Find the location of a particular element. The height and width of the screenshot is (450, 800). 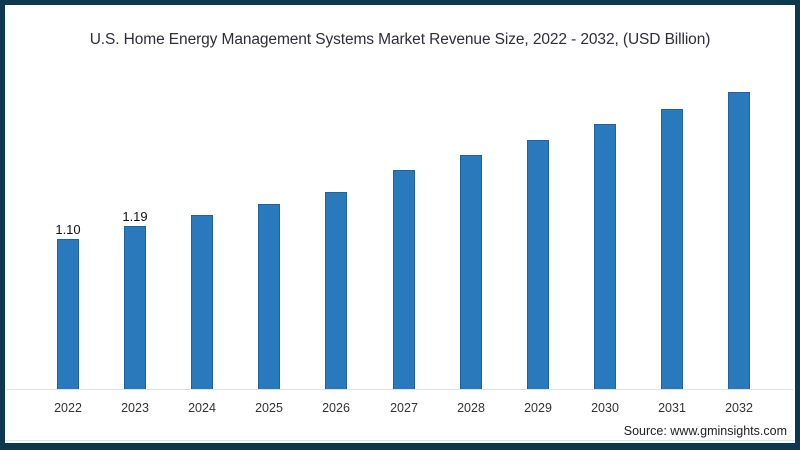

bar-value-label-2022: 1.10 is located at coordinates (68, 229).